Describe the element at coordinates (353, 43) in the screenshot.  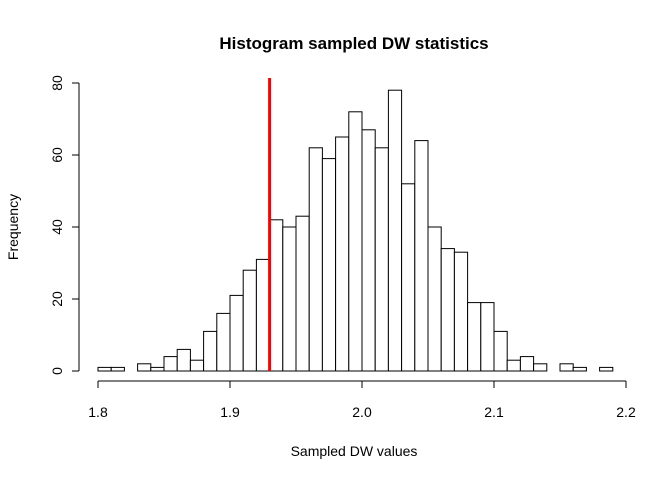
I see `chart-title: Histogram sampled DW statistics` at that location.